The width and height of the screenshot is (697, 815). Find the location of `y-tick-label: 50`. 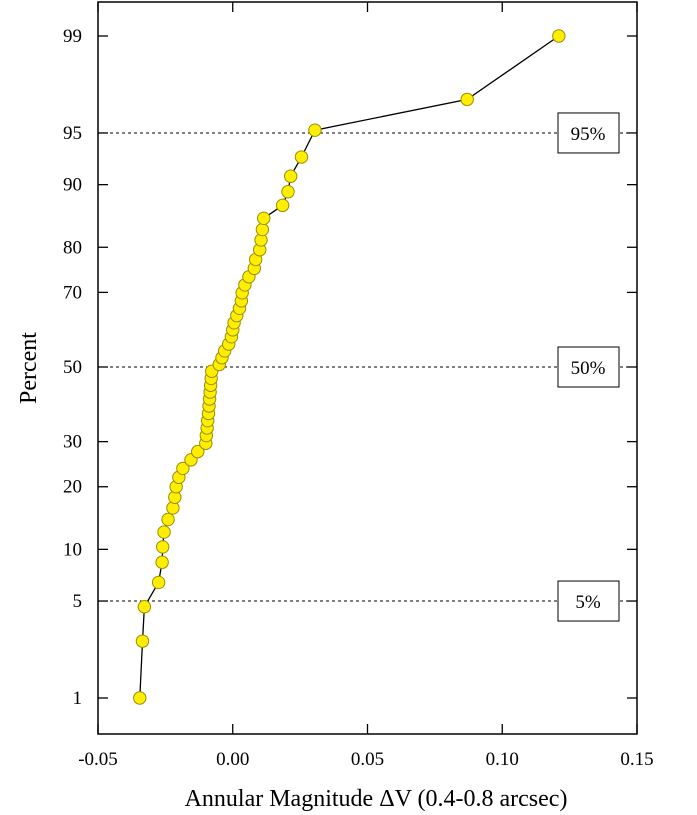

y-tick-label: 50 is located at coordinates (72, 367).